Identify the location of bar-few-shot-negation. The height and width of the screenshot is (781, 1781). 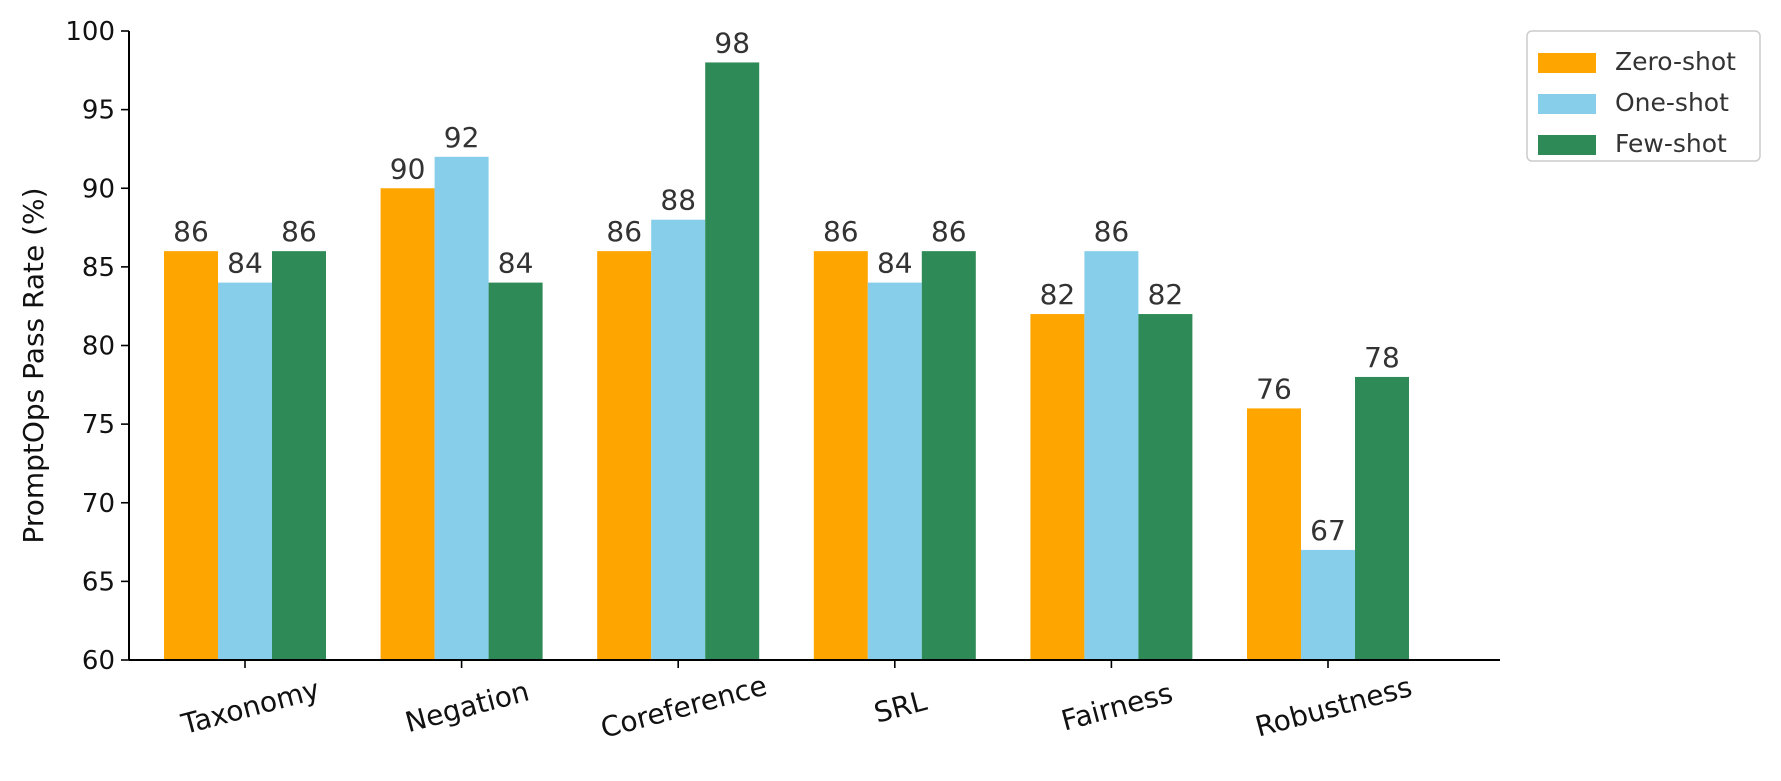
(515, 471).